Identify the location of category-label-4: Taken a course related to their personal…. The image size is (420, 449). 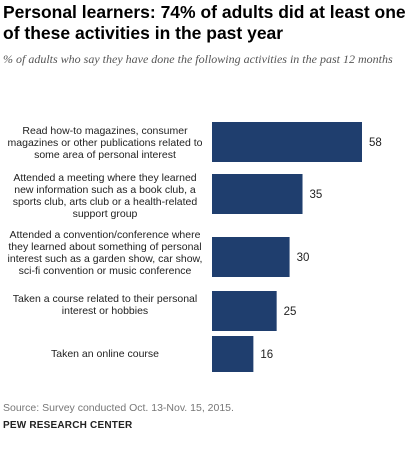
(105, 305).